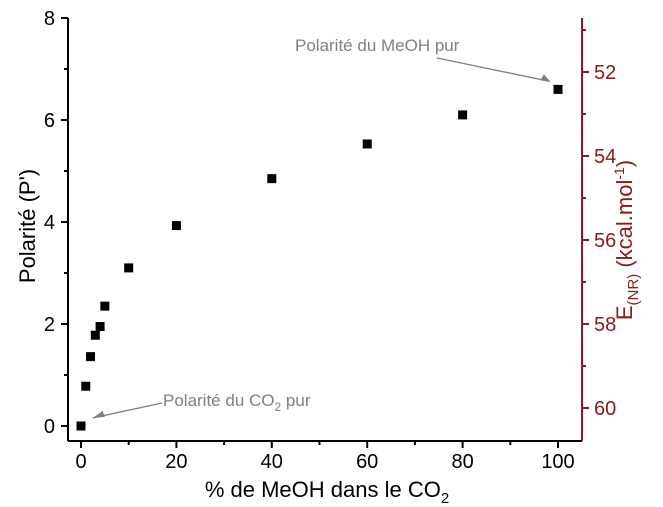 The image size is (663, 507). What do you see at coordinates (605, 241) in the screenshot?
I see `y2-tick-label: 56` at bounding box center [605, 241].